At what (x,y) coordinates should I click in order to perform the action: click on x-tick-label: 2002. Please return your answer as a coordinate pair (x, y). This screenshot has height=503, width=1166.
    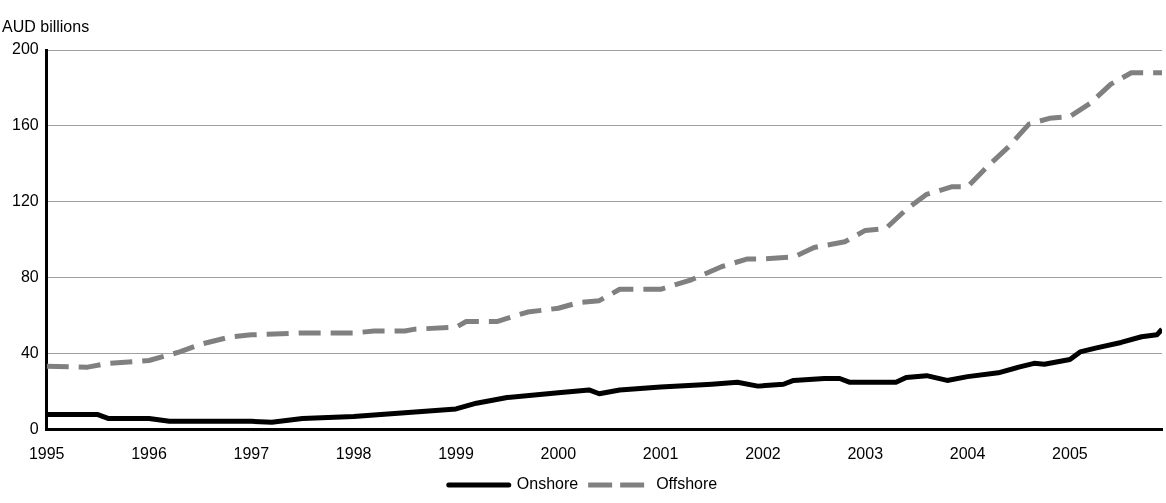
    Looking at the image, I should click on (763, 453).